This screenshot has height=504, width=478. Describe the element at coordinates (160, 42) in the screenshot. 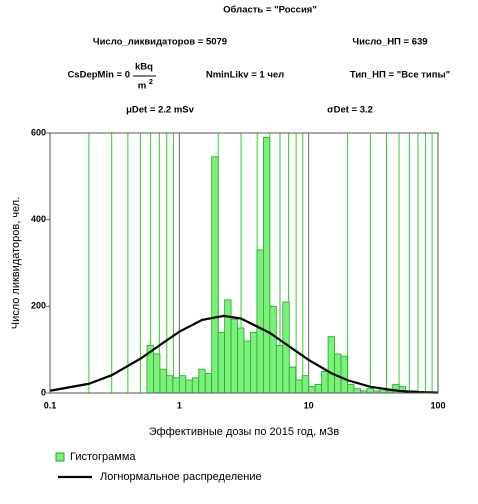

I see `annotation: Число_ликвидаторов = 5079` at that location.